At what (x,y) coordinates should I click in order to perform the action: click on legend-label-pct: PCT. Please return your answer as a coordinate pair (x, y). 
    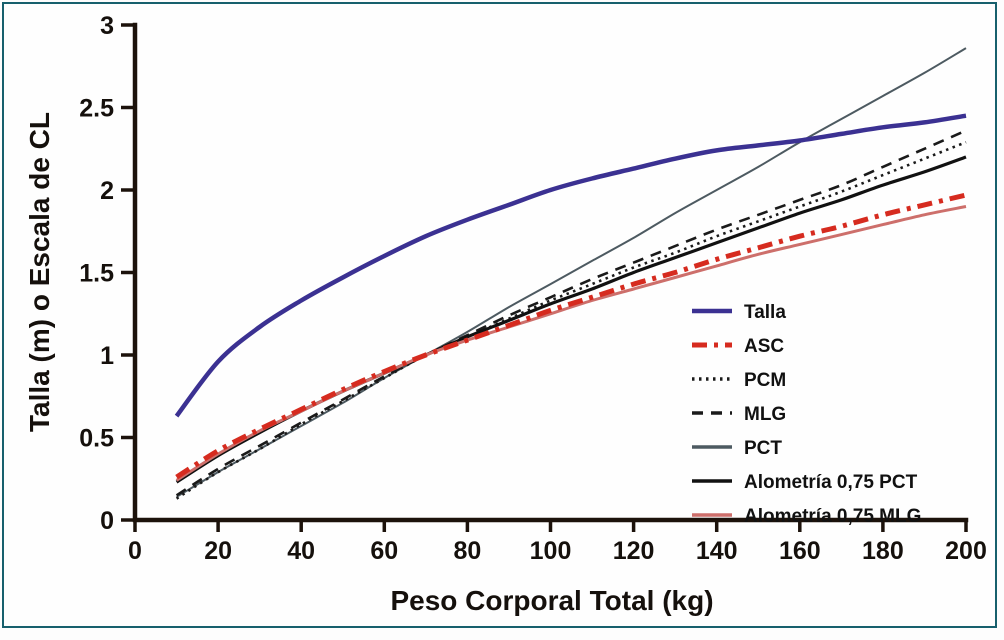
    Looking at the image, I should click on (763, 448).